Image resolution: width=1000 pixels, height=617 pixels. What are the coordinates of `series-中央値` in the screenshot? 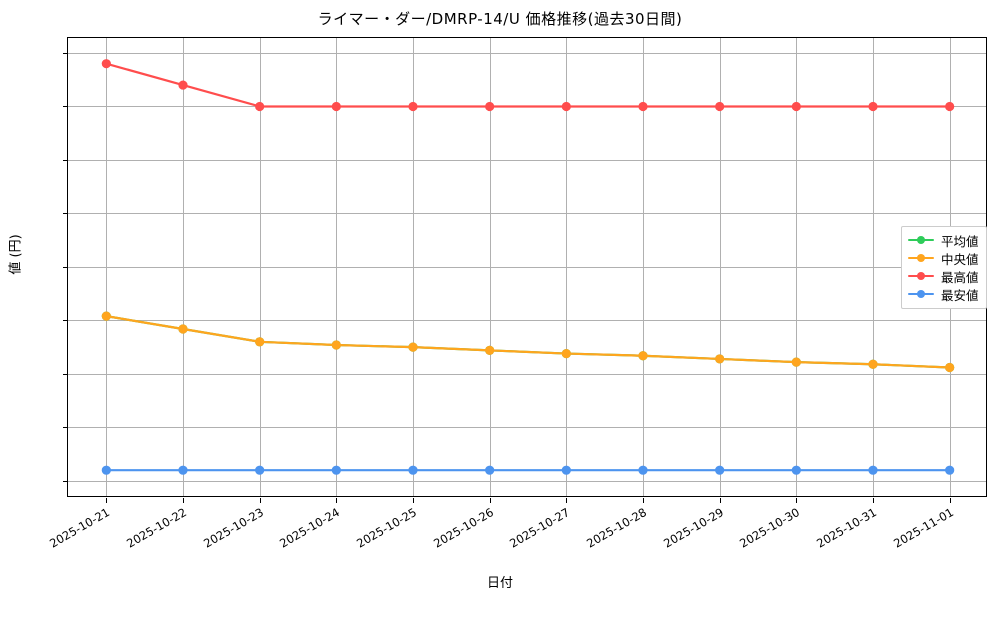 It's located at (528, 342).